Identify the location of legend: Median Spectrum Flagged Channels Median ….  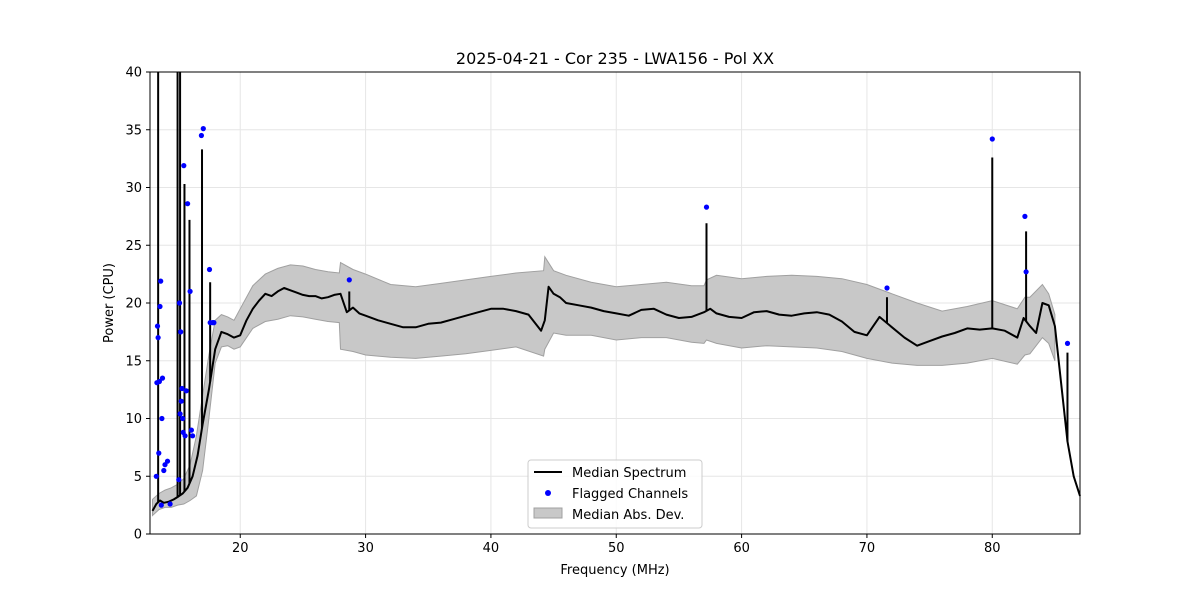
(615, 494).